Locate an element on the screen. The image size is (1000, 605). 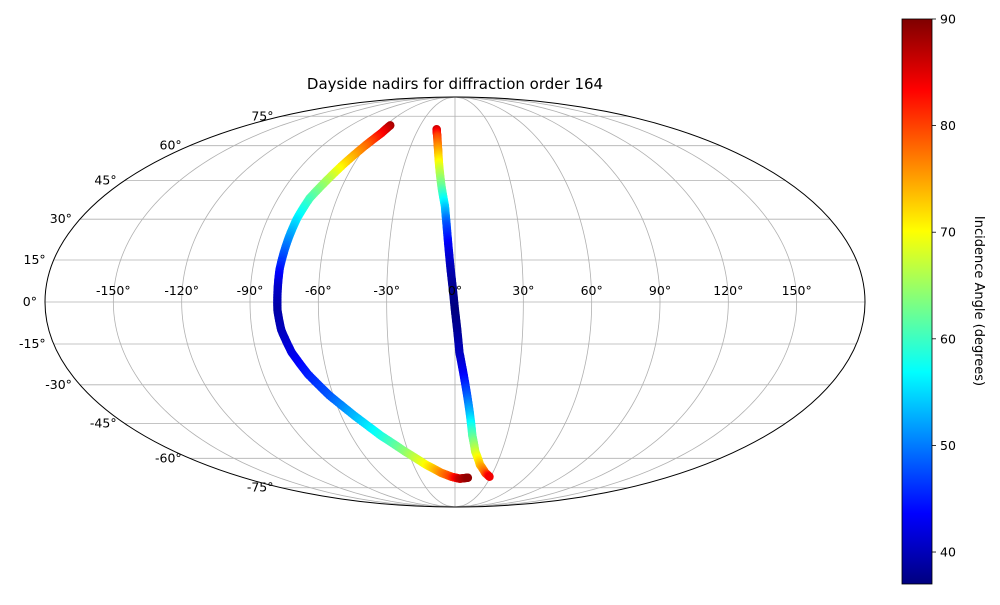
latitude-tick-label: 15° is located at coordinates (35, 259).